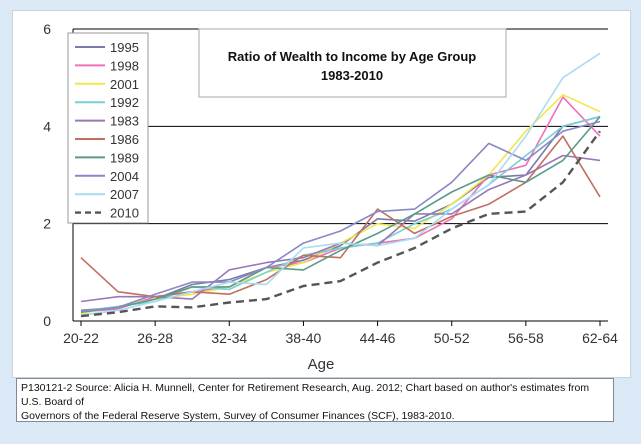  Describe the element at coordinates (124, 65) in the screenshot. I see `legend-label: 1998` at that location.